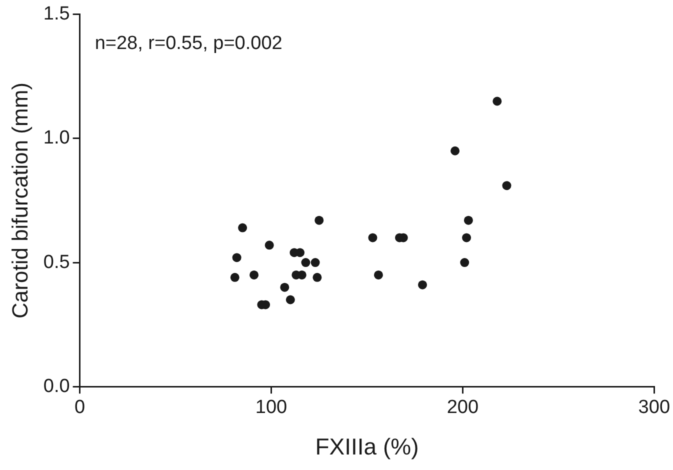 This screenshot has height=470, width=673. I want to click on y-axis-title: Carotid bifurcation (mm), so click(19, 200).